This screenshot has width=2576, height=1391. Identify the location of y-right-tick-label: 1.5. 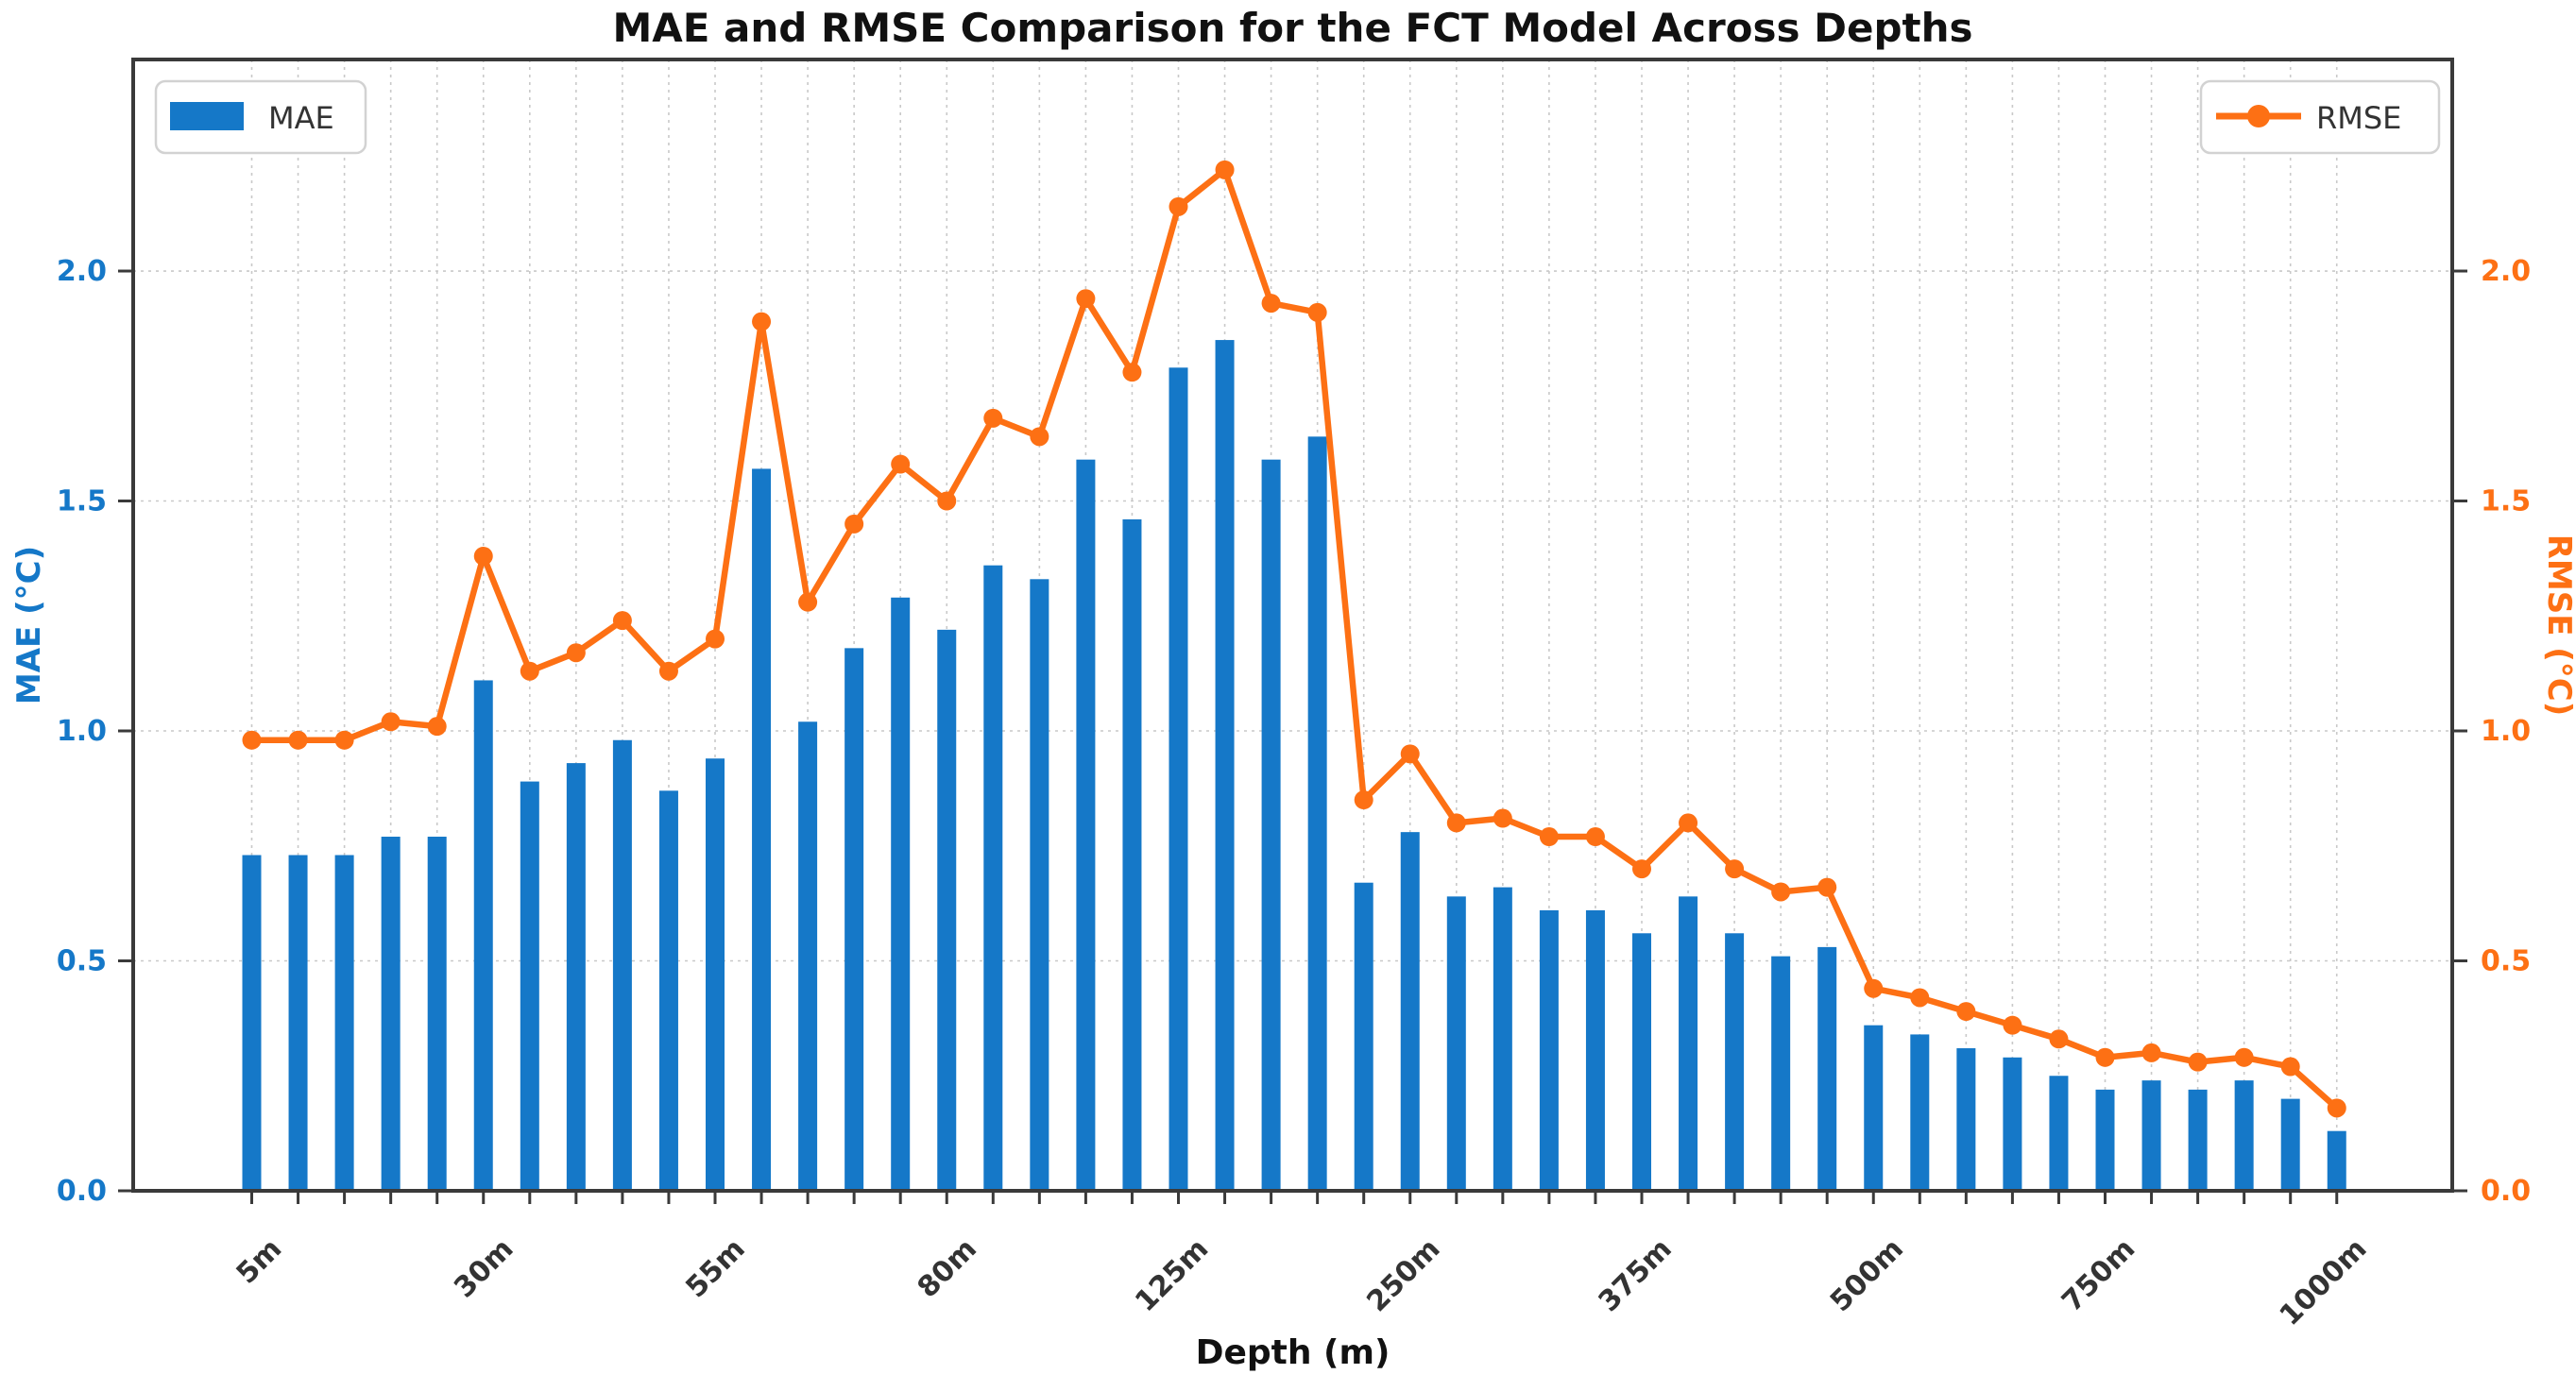
(2506, 501).